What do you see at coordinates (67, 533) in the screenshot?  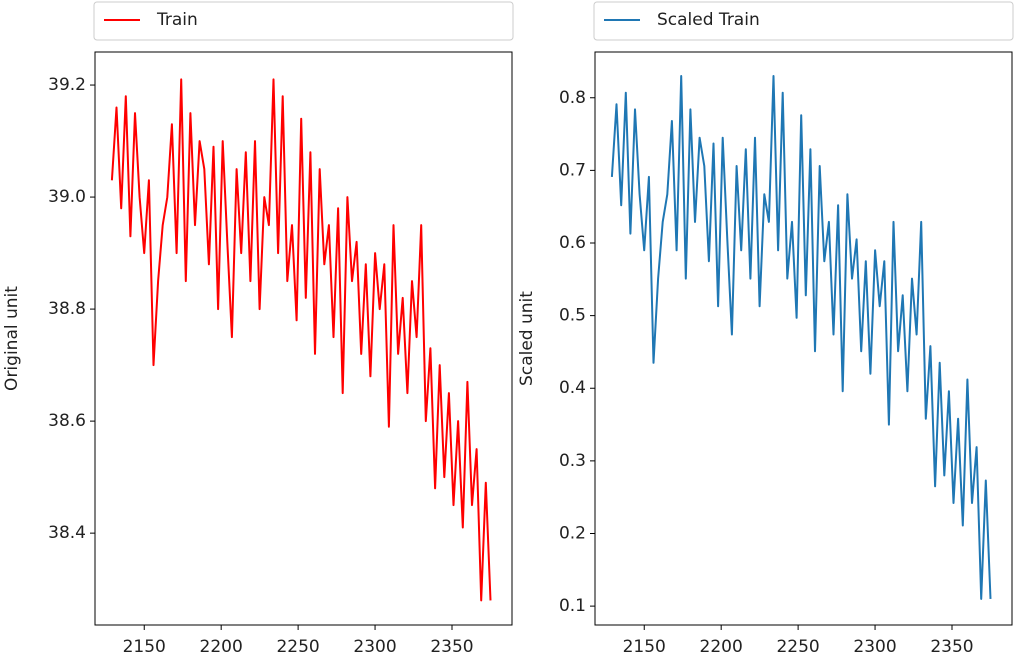 I see `y-tick-label: 38.4` at bounding box center [67, 533].